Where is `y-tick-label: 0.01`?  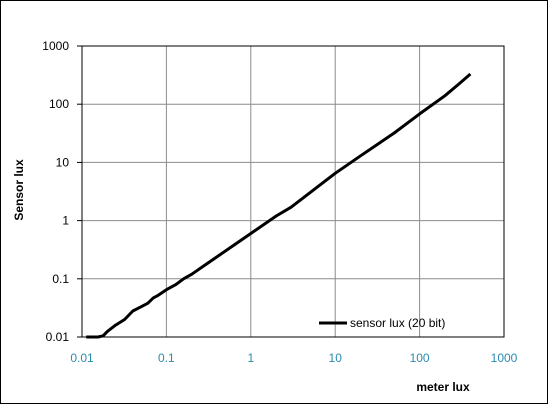
y-tick-label: 0.01 is located at coordinates (58, 337).